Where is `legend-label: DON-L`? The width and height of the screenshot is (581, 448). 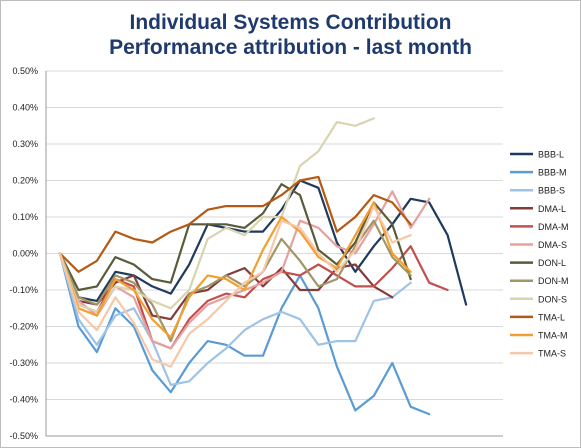 legend-label: DON-L is located at coordinates (552, 263).